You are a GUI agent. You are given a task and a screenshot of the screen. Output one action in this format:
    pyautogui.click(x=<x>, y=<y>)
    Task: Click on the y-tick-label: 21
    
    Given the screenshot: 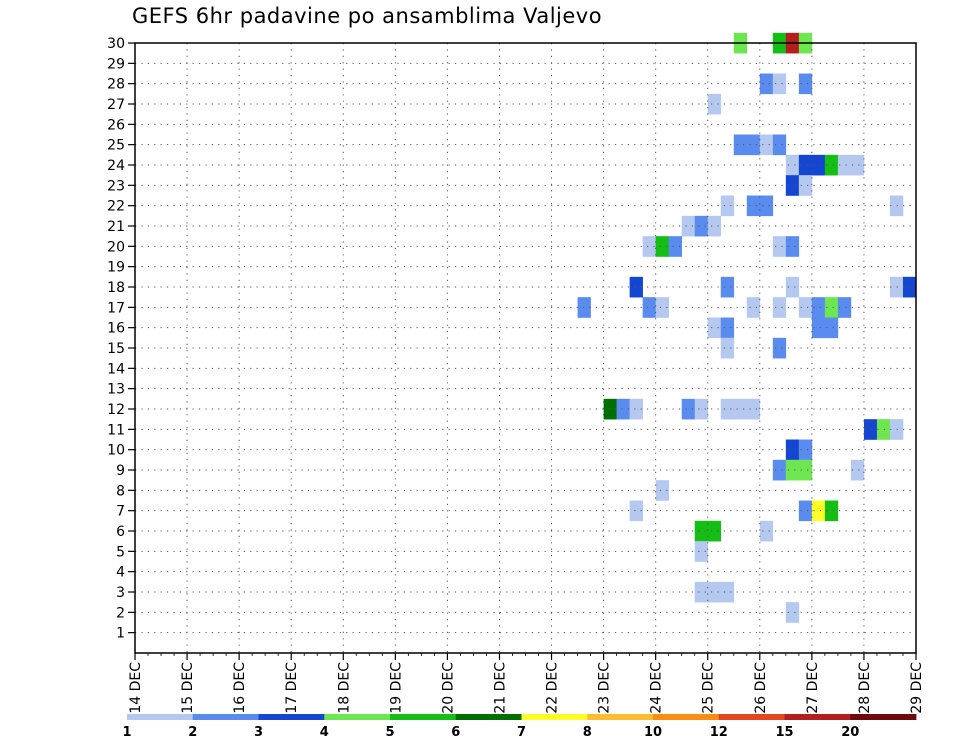 What is the action you would take?
    pyautogui.click(x=116, y=227)
    